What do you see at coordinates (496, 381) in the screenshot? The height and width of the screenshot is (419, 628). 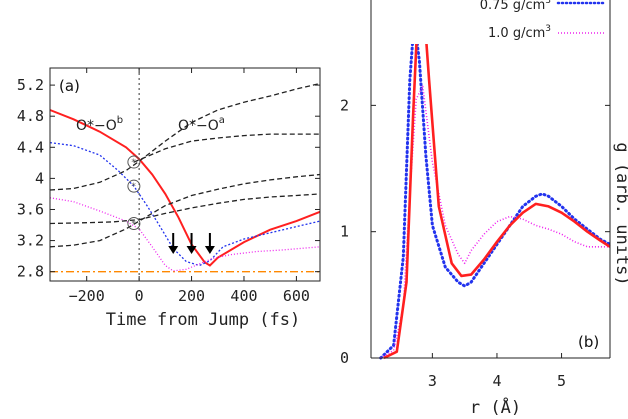 I see `x-tick-label: 4` at bounding box center [496, 381].